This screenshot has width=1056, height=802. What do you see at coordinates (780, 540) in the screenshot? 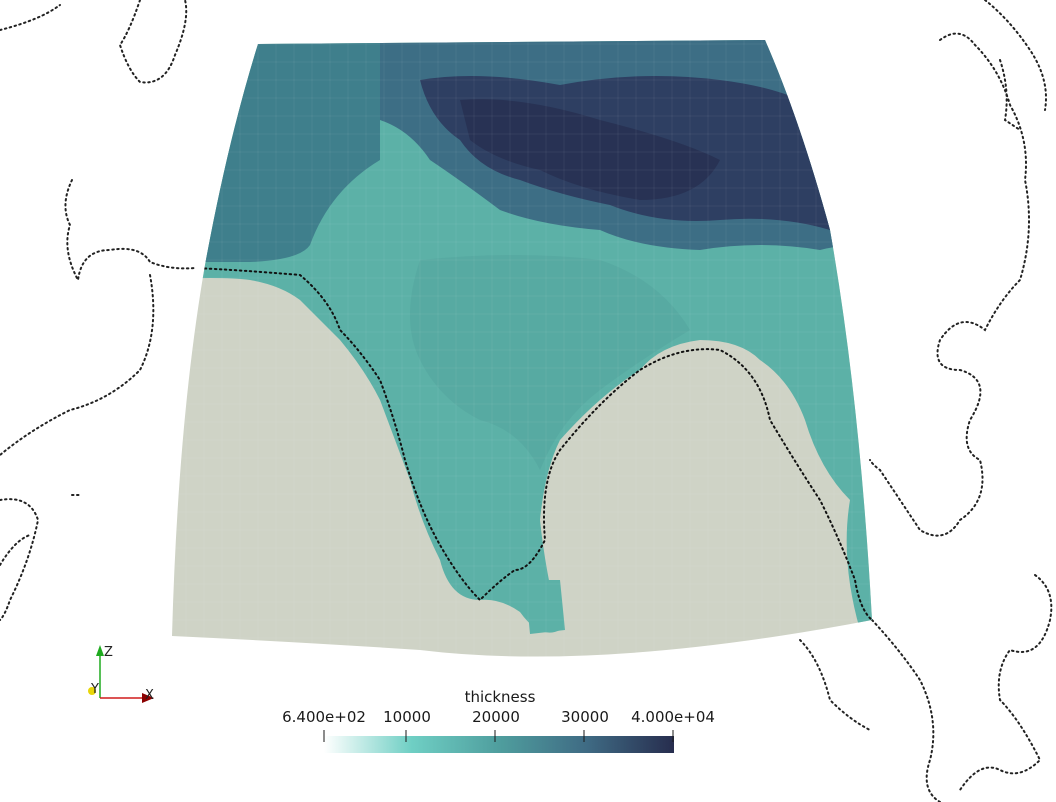
I see `bay-area` at bounding box center [780, 540].